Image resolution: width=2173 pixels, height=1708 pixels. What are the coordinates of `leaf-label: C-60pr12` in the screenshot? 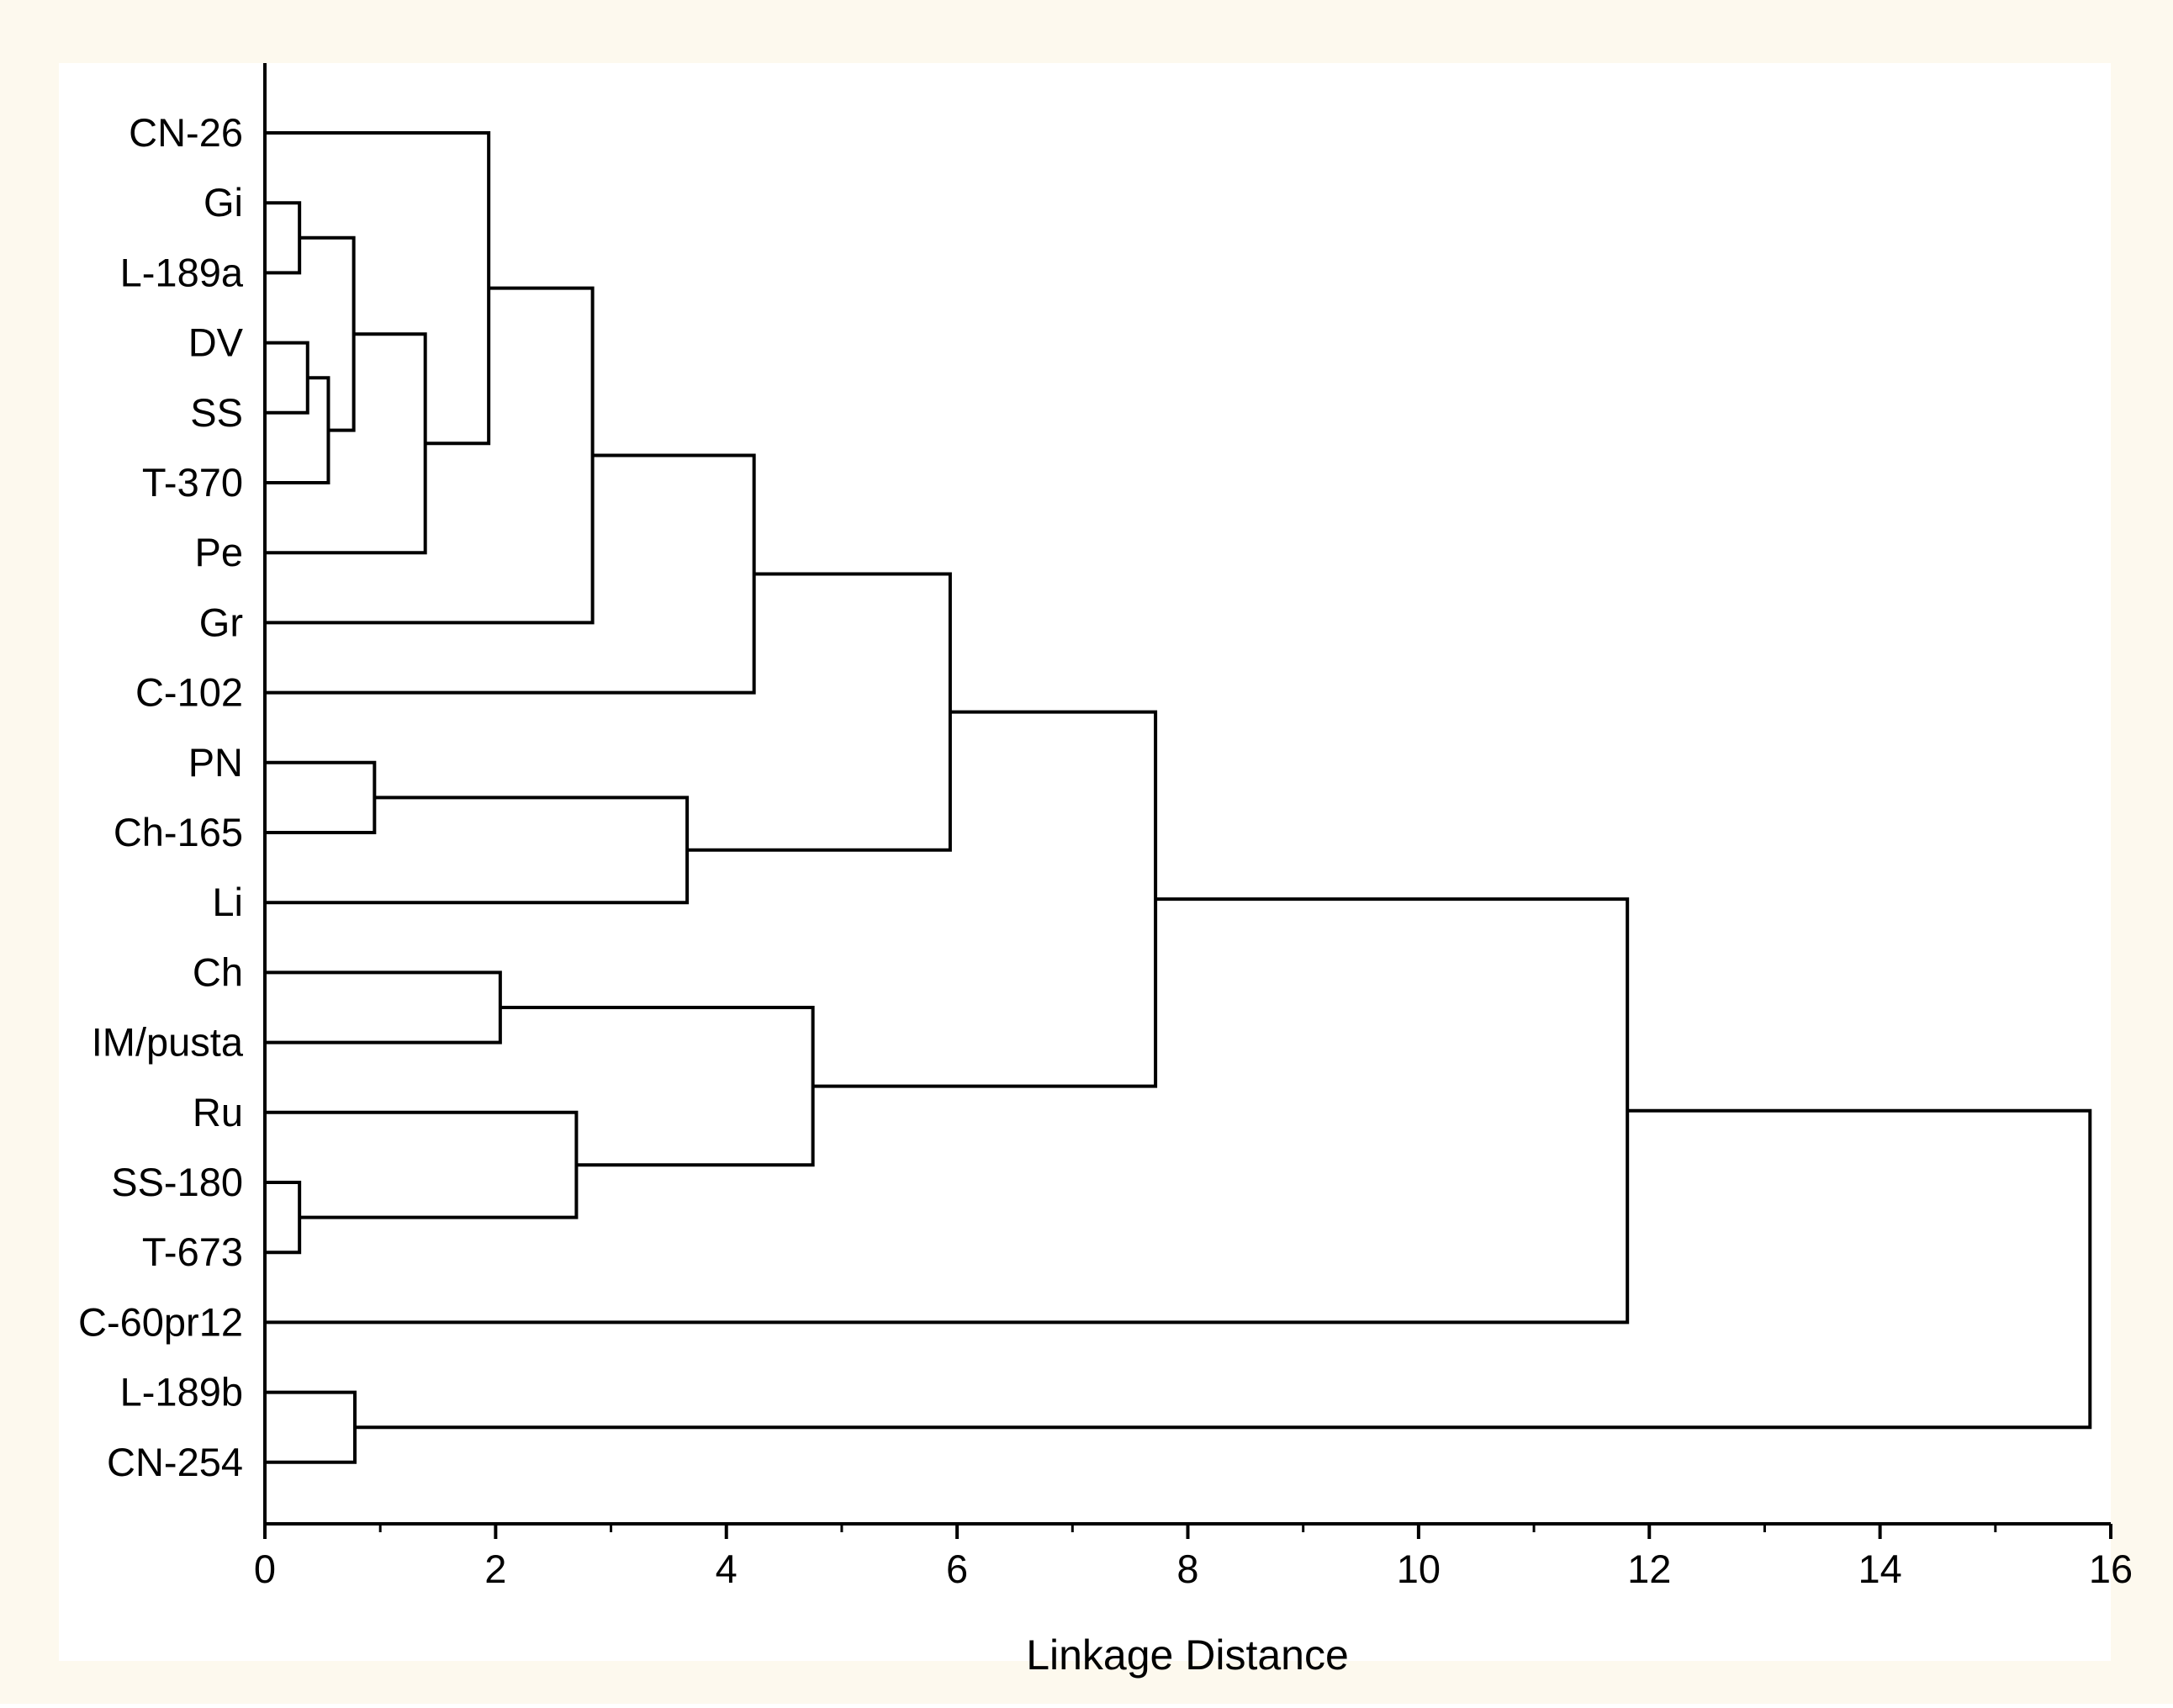 It's located at (160, 1321).